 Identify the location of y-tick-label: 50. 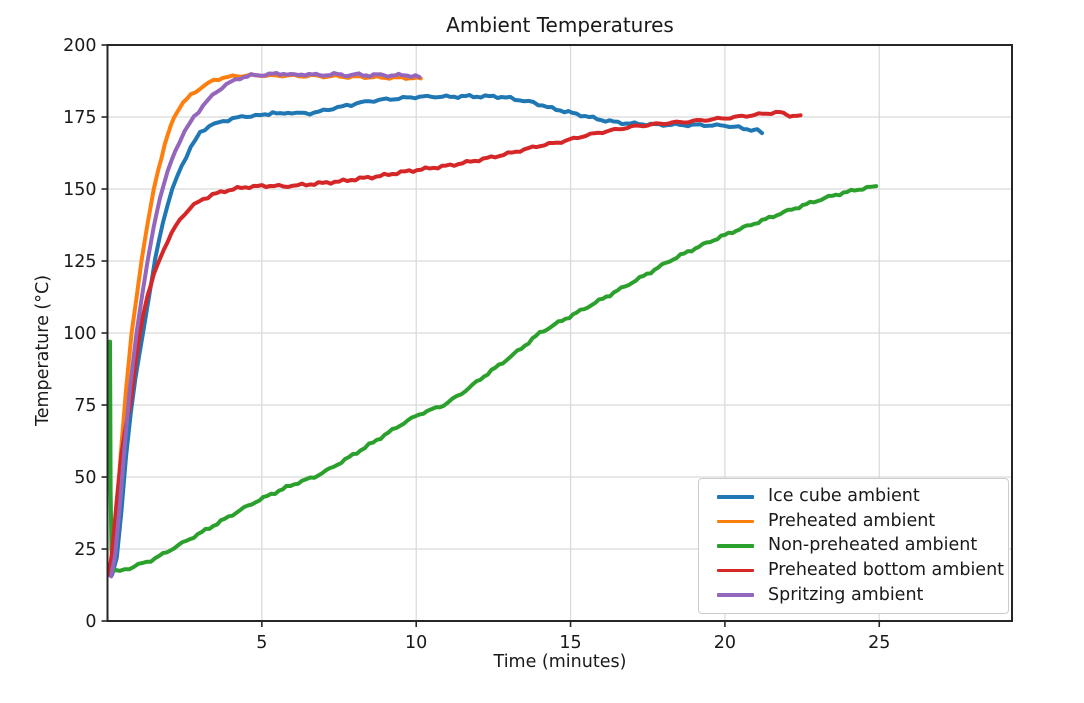
(85, 478).